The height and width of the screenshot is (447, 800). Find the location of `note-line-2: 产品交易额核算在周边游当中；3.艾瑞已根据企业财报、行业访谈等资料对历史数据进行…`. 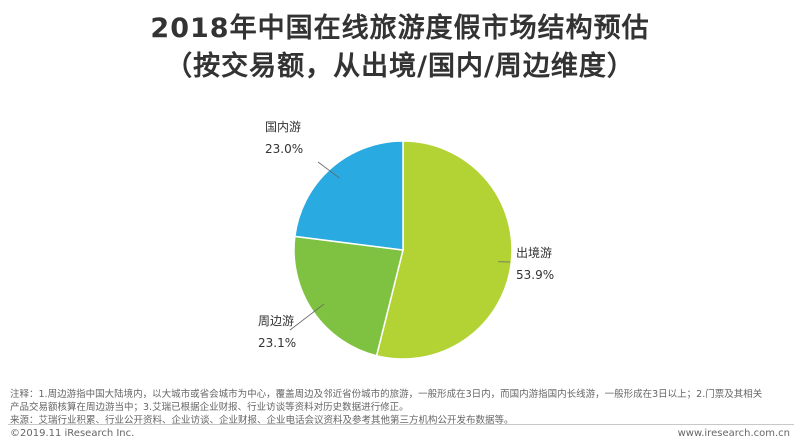

note-line-2: 产品交易额核算在周边游当中；3.艾瑞已根据企业财报、行业访谈等资料对历史数据进行… is located at coordinates (209, 407).